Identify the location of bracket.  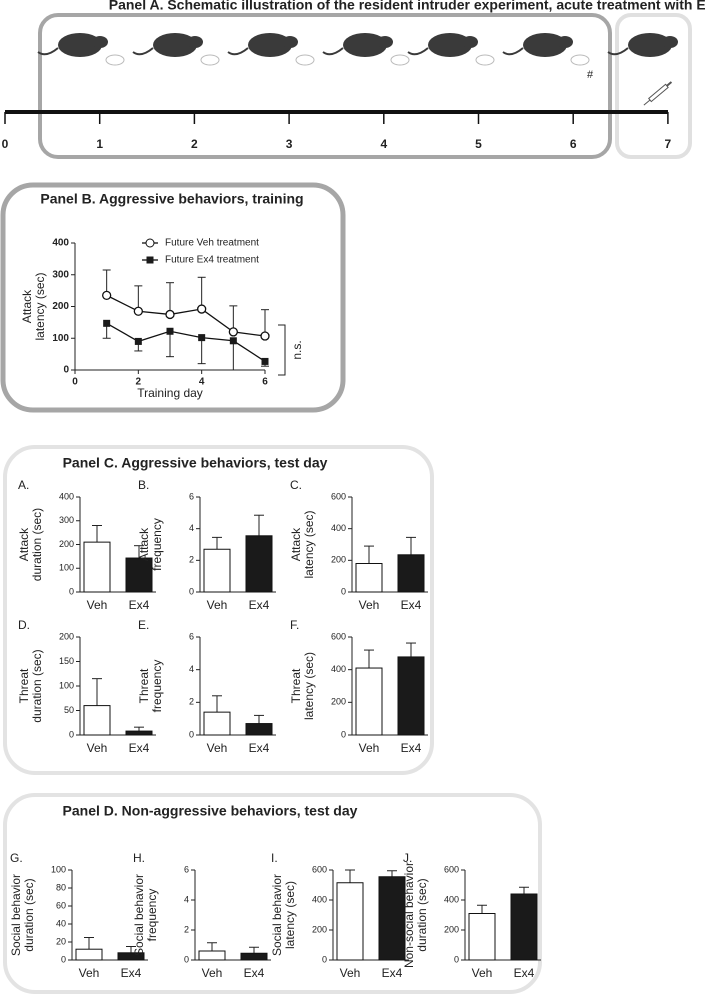
(282, 350).